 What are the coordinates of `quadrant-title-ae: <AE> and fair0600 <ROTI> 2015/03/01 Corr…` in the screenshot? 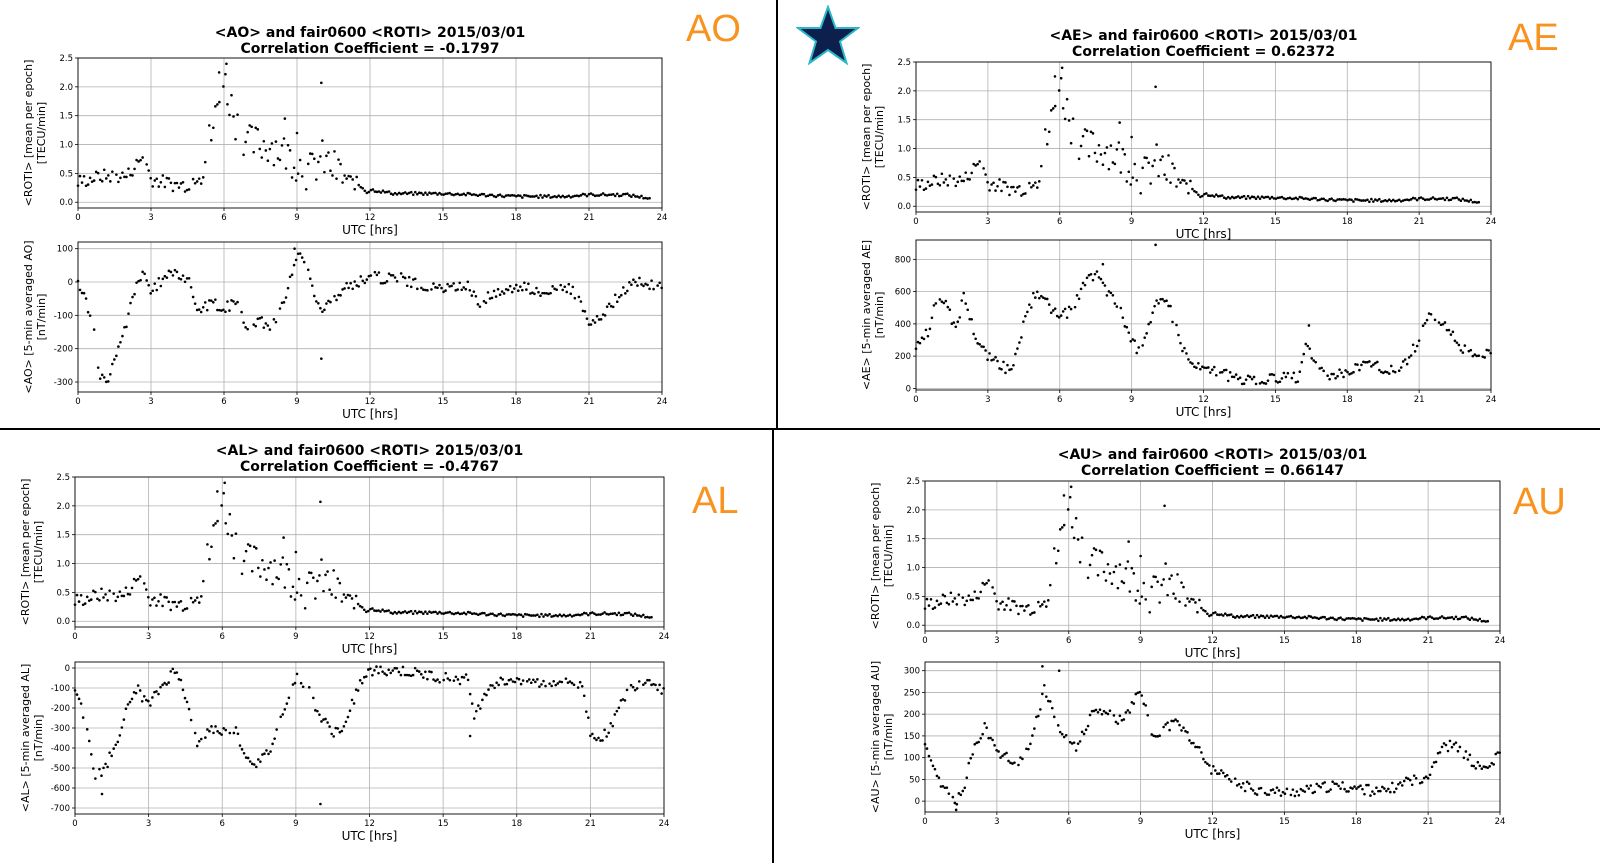 It's located at (1203, 44).